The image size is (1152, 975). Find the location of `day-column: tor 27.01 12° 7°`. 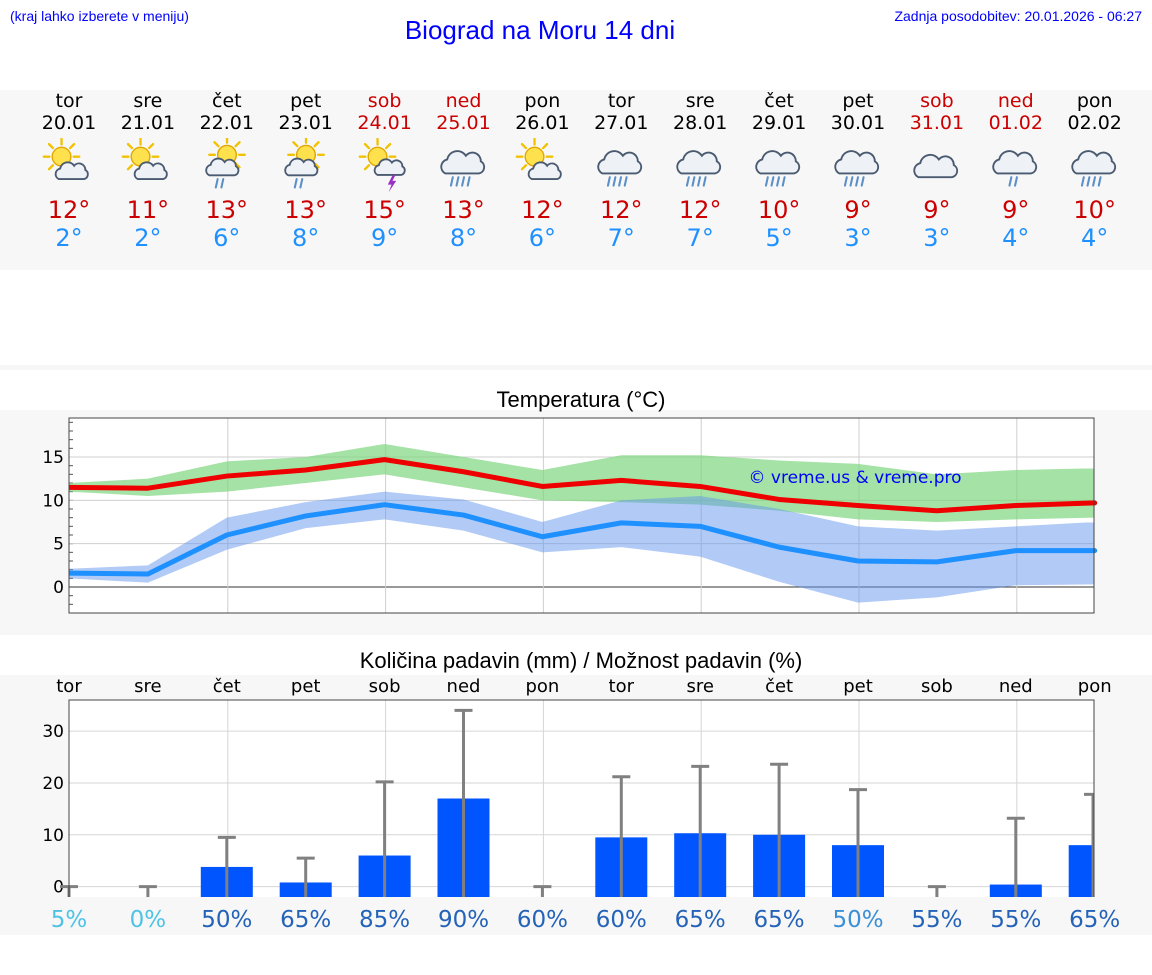

day-column: tor 27.01 12° 7° is located at coordinates (621, 171).